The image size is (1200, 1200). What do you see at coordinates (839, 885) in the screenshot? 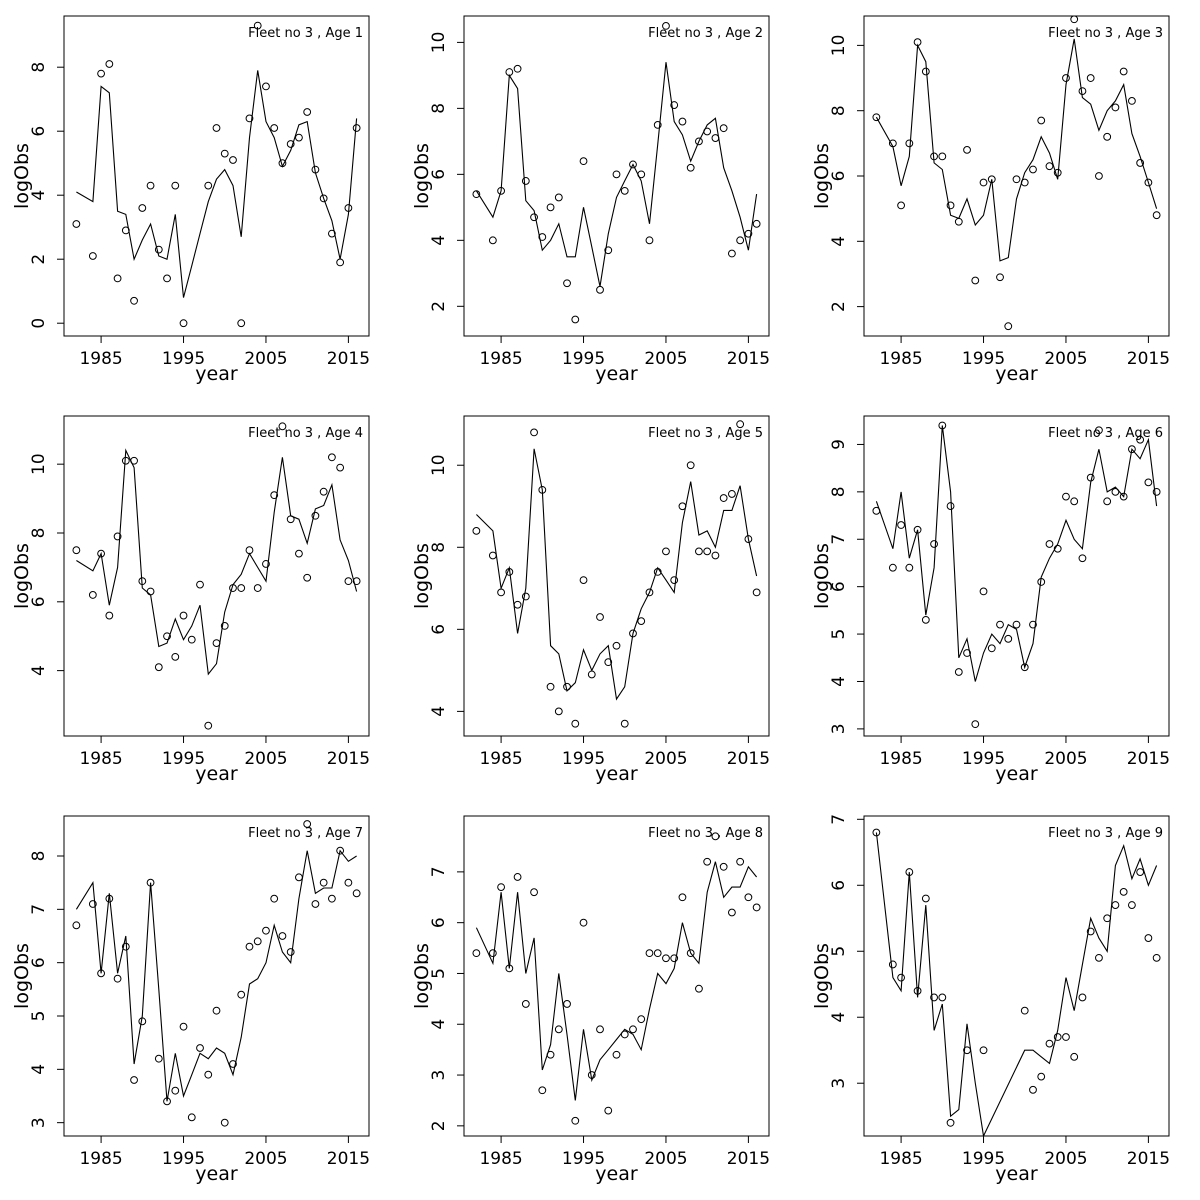
I see `y-tick-label: 6` at bounding box center [839, 885].